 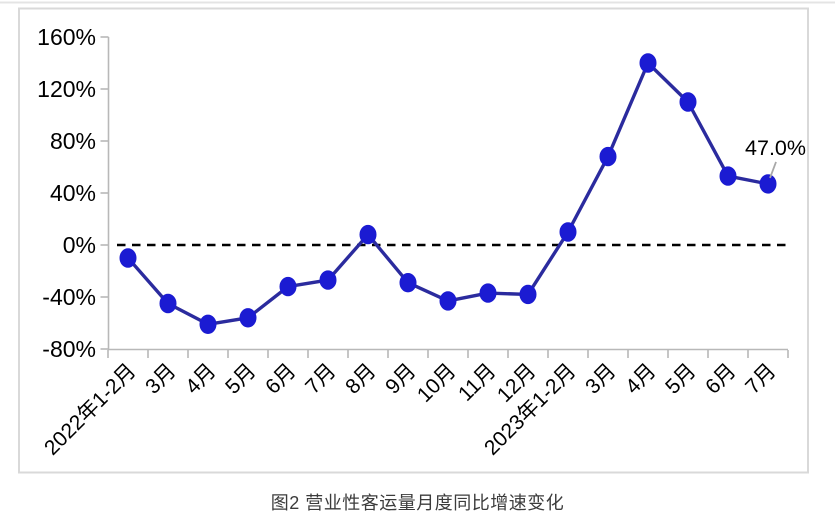 I want to click on x-tick-label: 10月, so click(x=437, y=383).